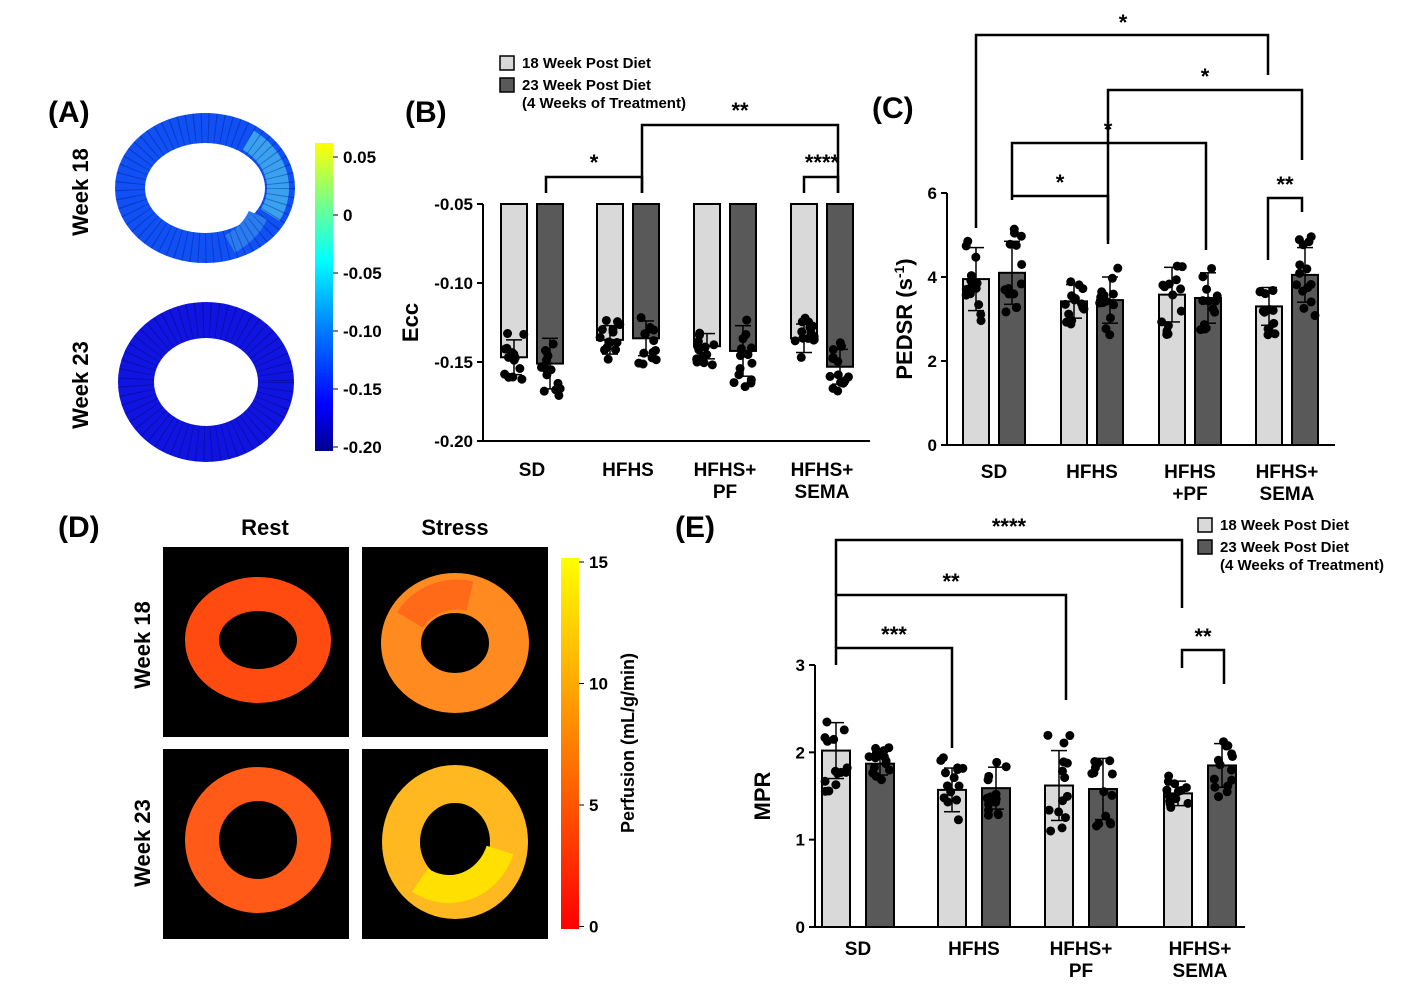 The image size is (1425, 993). Describe the element at coordinates (904, 318) in the screenshot. I see `y-axis-label: PEDSR (s-1)` at that location.